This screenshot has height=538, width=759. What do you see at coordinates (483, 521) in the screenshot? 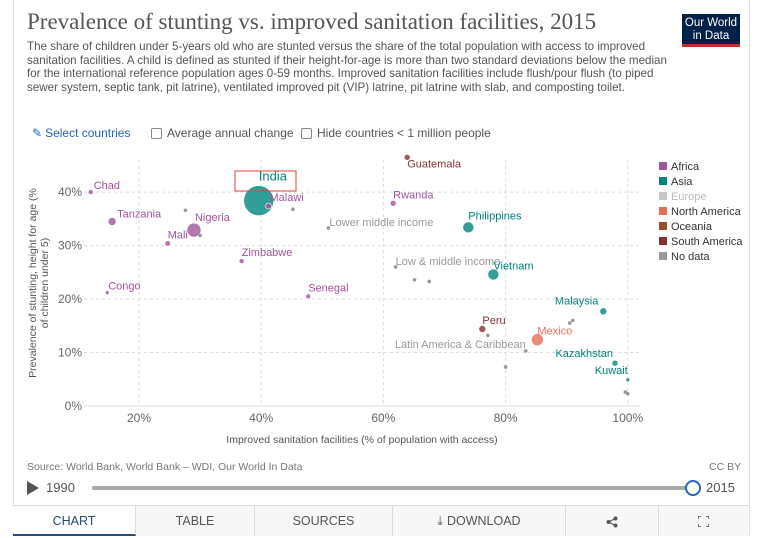
I see `tab-download-label: DOWNLOAD` at bounding box center [483, 521].